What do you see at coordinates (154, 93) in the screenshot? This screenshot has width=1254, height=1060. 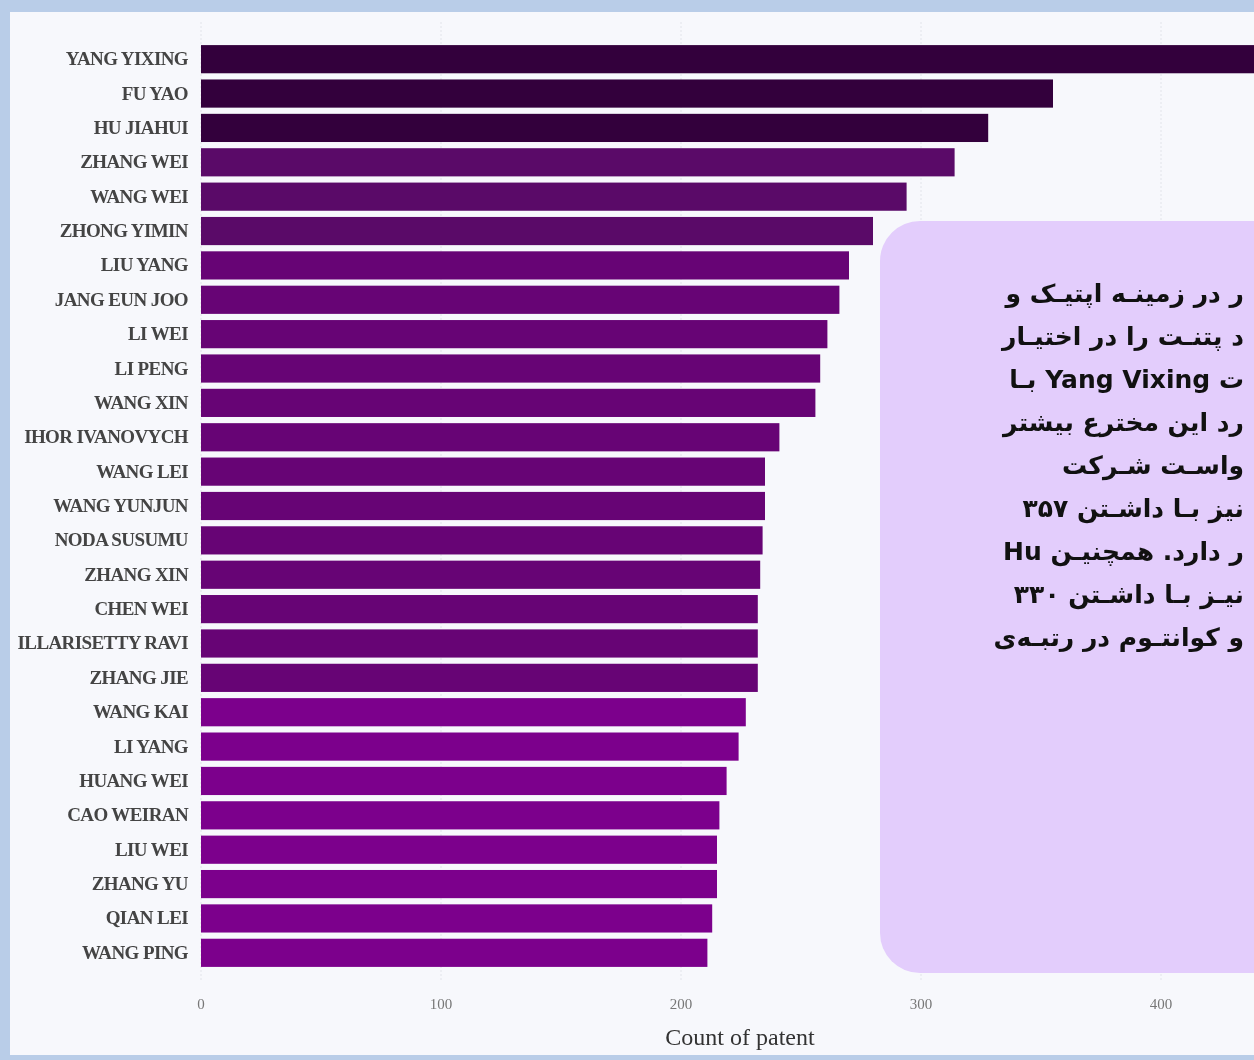 I see `y-tick-label: FU YAO` at bounding box center [154, 93].